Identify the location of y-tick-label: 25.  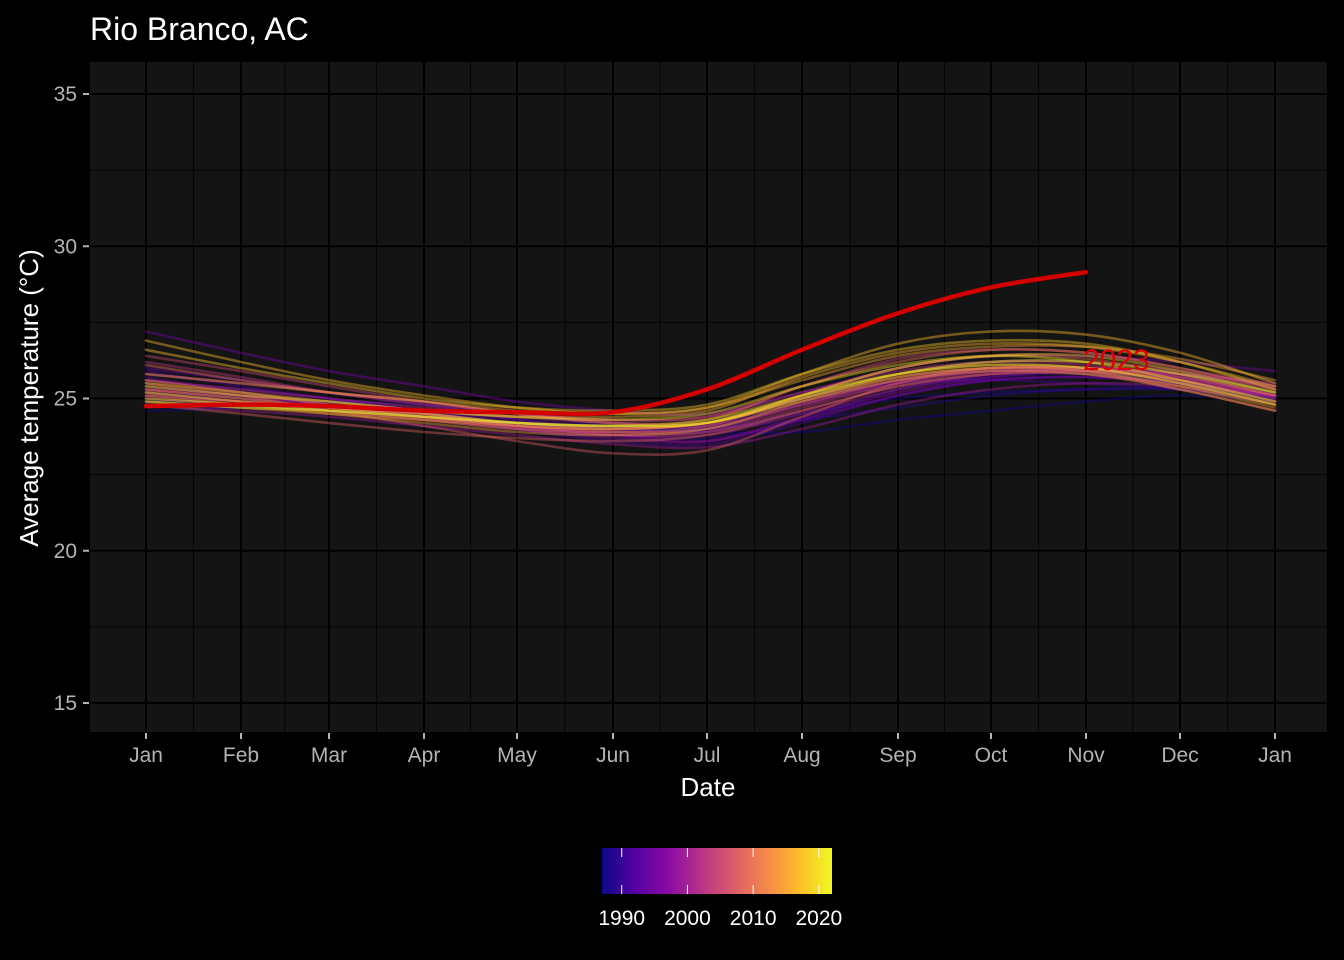
(65, 399).